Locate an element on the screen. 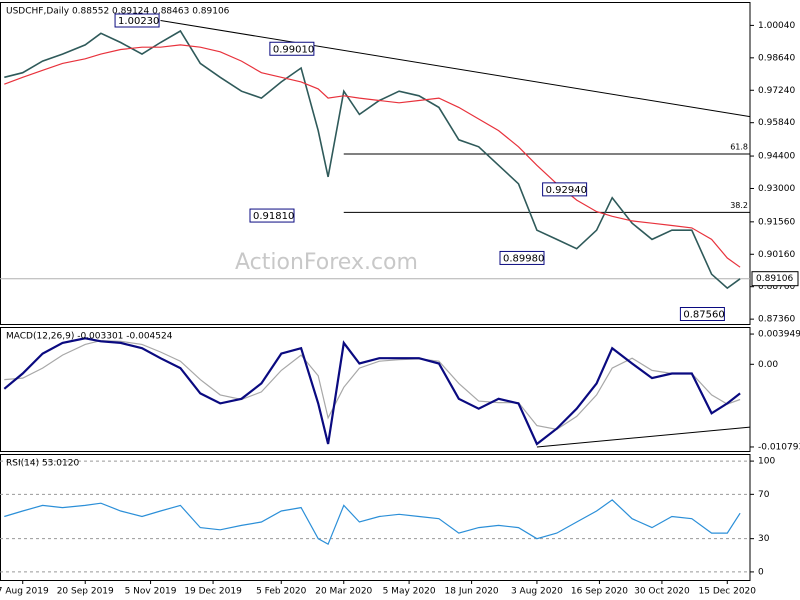  annotation-label: 0.92940 is located at coordinates (566, 190).